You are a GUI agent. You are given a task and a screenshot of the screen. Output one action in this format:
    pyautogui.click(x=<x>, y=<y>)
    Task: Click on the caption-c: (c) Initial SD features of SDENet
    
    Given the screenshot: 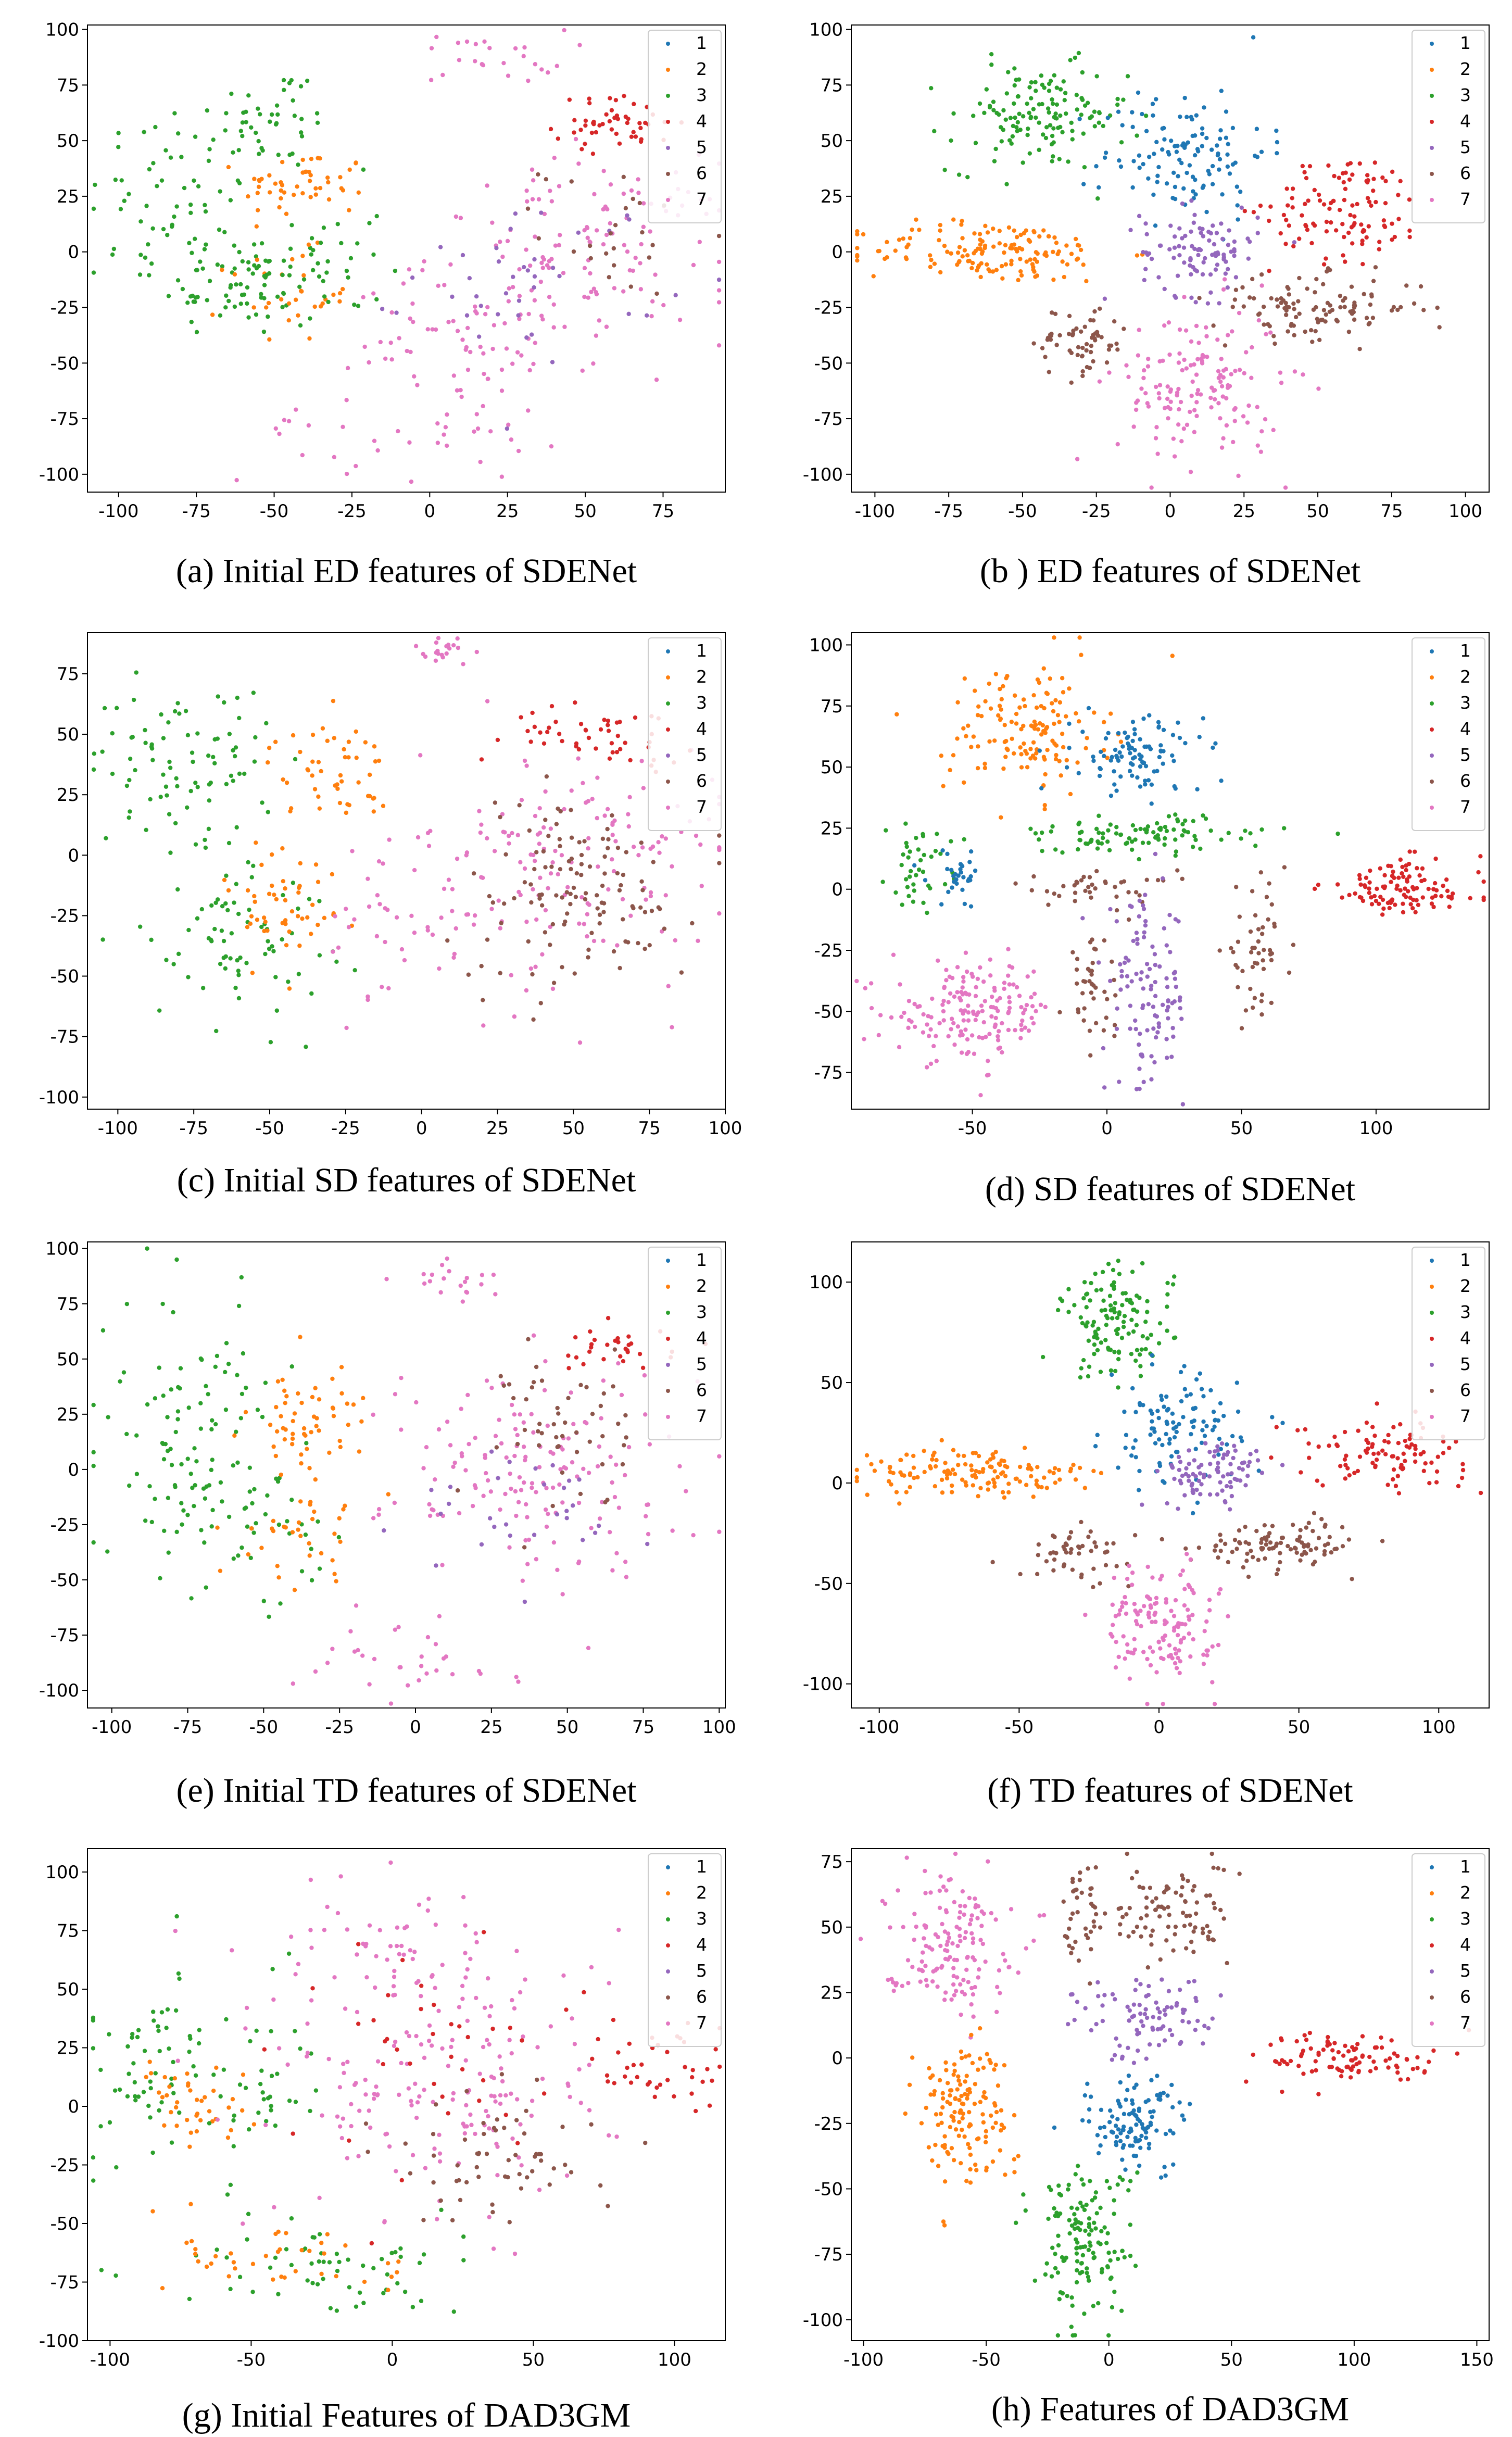 What is the action you would take?
    pyautogui.click(x=407, y=1180)
    